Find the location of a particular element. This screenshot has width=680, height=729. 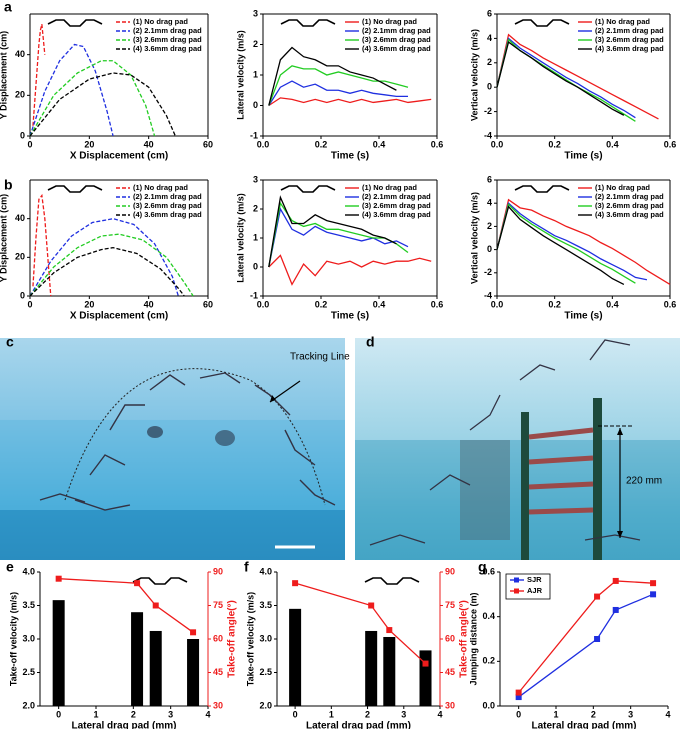

y-tick-label: 1 is located at coordinates (255, 237).